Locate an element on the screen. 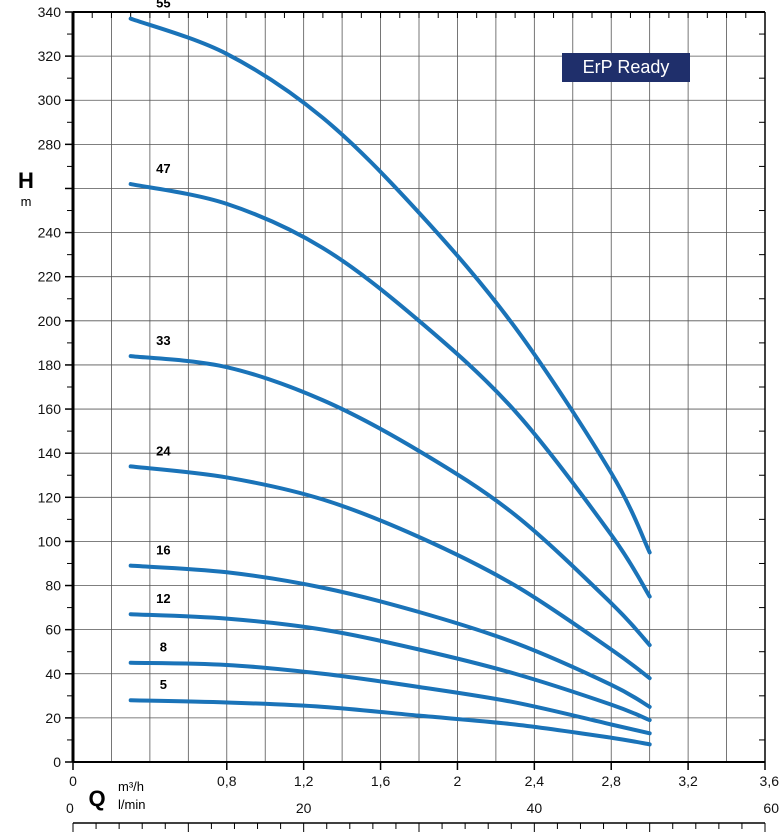  curve-label-33: 33 is located at coordinates (163, 340).